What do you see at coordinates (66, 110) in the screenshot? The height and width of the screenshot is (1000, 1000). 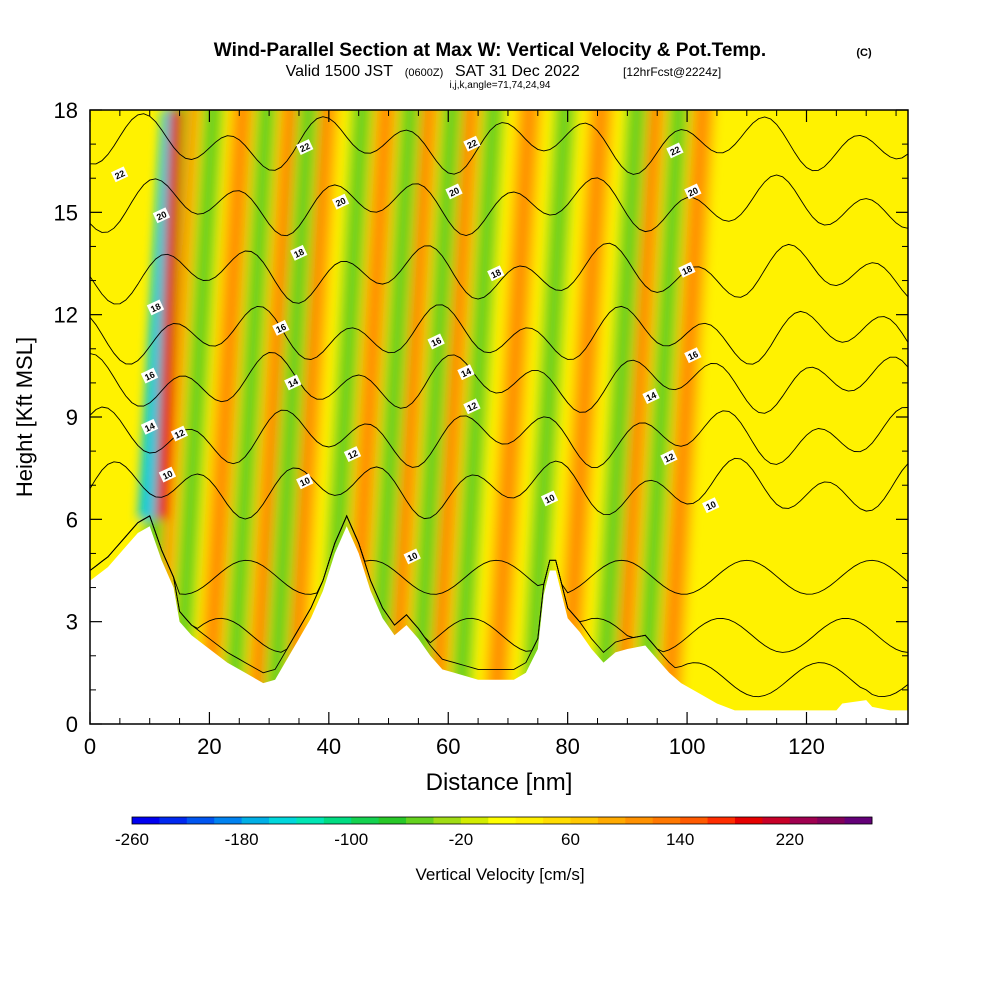 I see `y-tick-label: 18` at bounding box center [66, 110].